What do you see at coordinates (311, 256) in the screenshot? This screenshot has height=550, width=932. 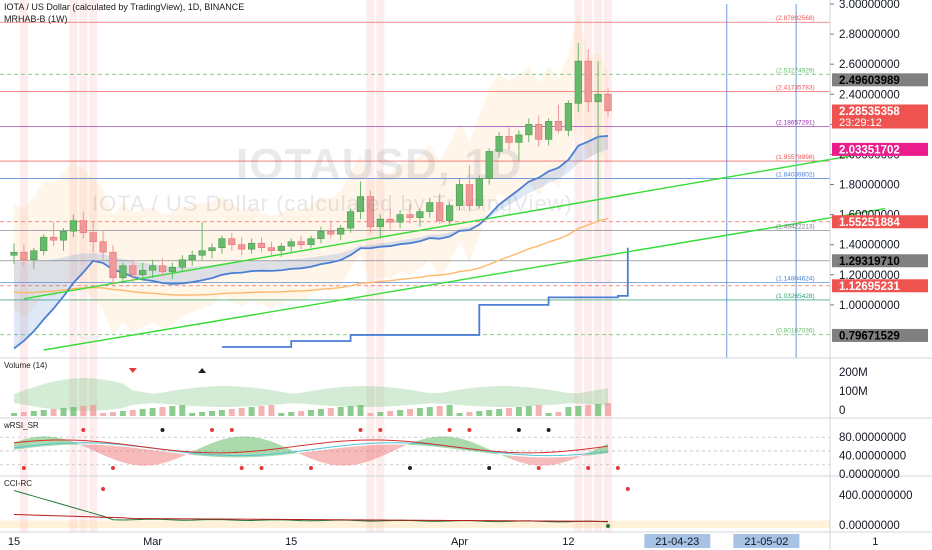 I see `slow-ma-line` at bounding box center [311, 256].